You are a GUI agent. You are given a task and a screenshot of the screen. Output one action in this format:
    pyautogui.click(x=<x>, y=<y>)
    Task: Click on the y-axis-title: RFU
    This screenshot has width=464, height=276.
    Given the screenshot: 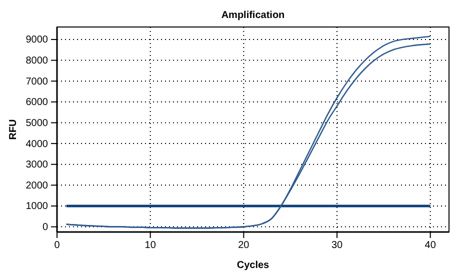 What is the action you would take?
    pyautogui.click(x=13, y=129)
    